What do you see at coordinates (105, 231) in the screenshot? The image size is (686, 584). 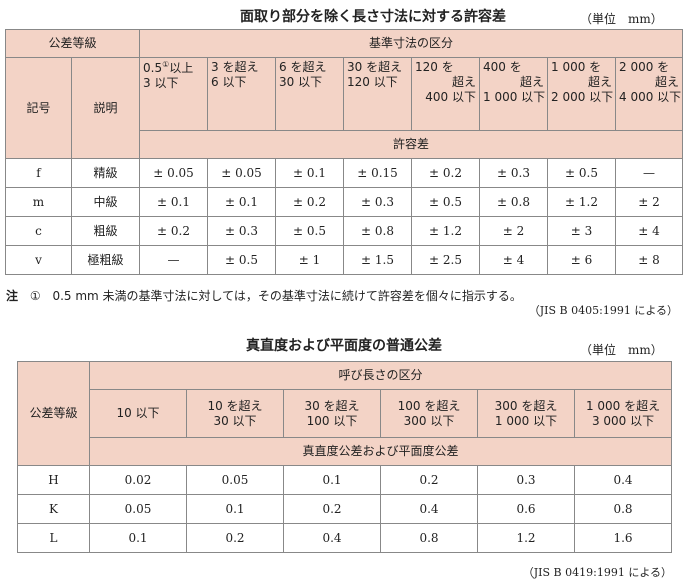 I see `row-description: 粗級` at bounding box center [105, 231].